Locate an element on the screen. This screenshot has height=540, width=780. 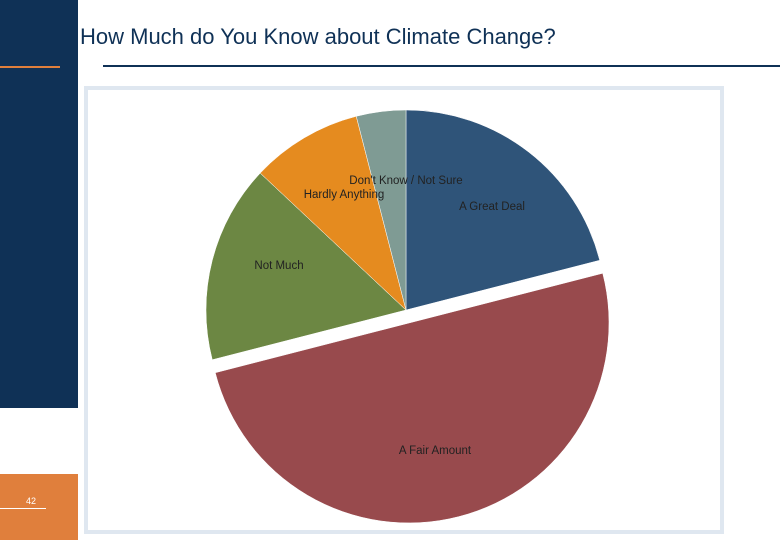
footer-accent-block is located at coordinates (39, 507).